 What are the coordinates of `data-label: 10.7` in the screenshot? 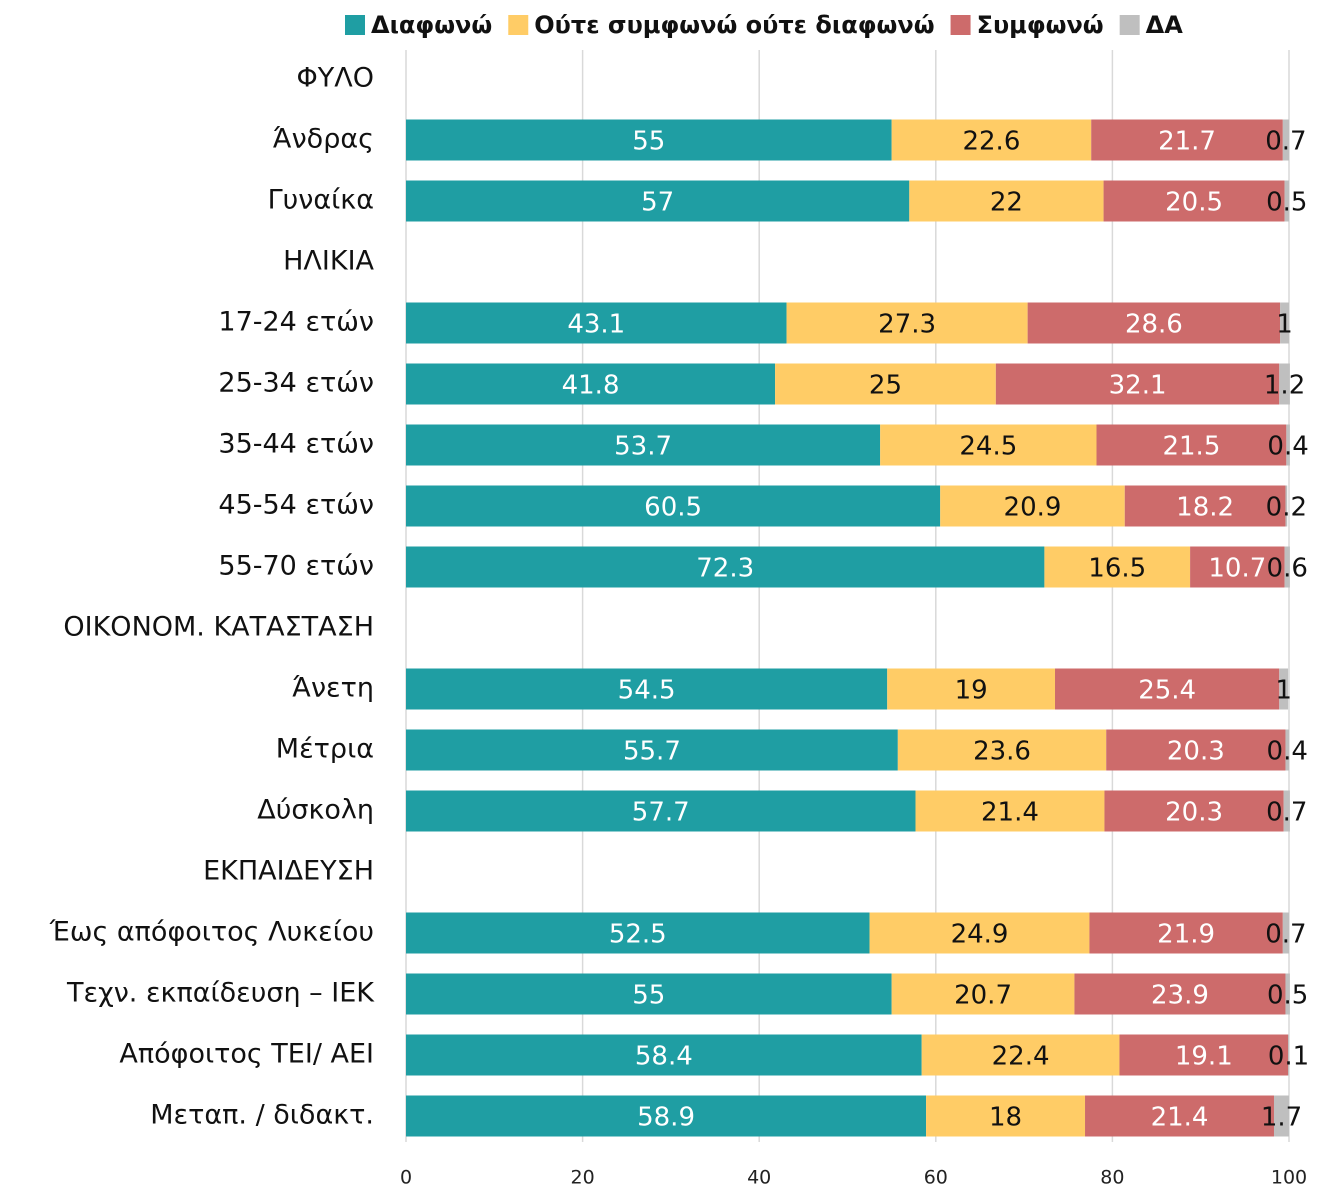 It's located at (1237, 569).